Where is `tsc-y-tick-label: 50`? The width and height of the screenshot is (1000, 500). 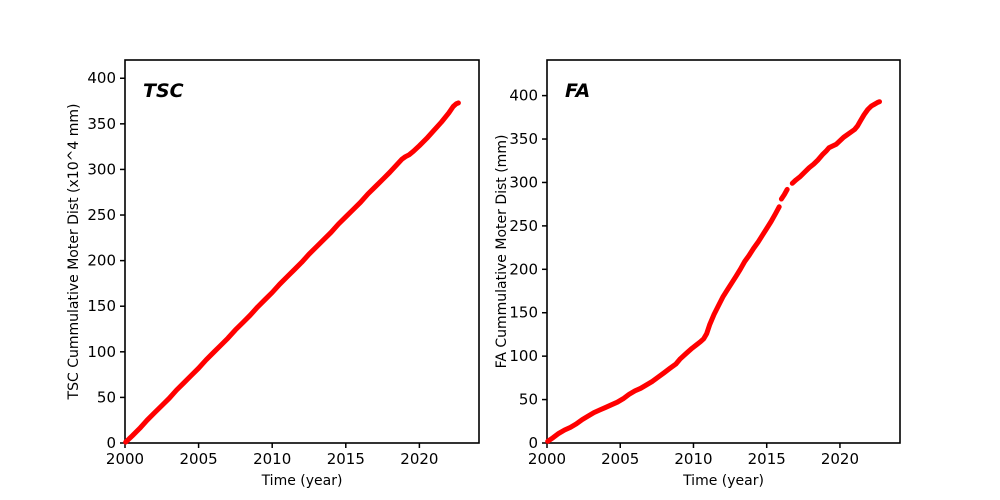
tsc-y-tick-label: 50 is located at coordinates (106, 397).